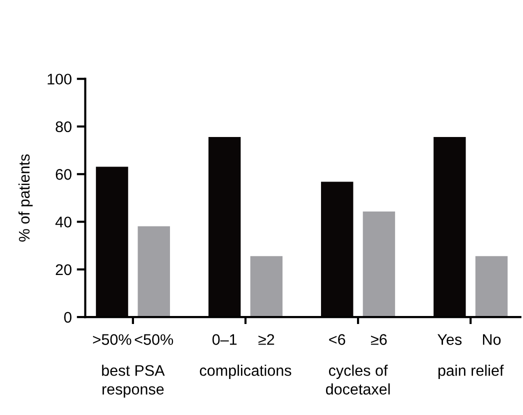 The image size is (523, 415). I want to click on text: complications, so click(246, 371).